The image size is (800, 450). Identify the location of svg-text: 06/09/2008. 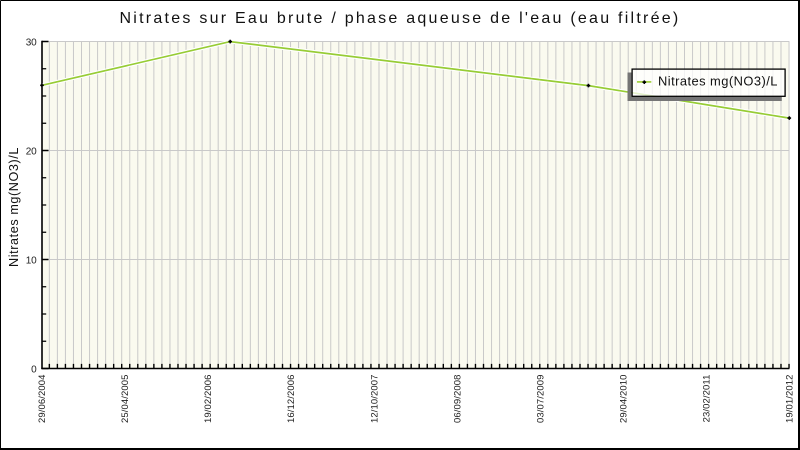
(457, 399).